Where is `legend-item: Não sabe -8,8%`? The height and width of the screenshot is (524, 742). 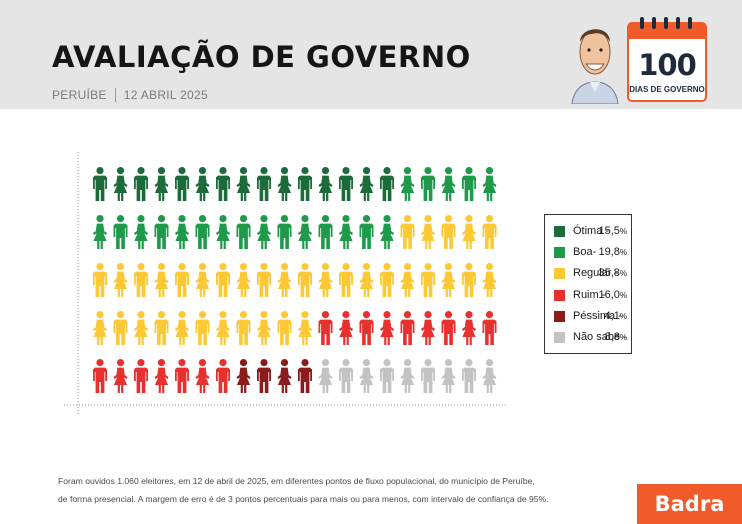
legend-item: Não sabe -8,8% is located at coordinates (589, 338).